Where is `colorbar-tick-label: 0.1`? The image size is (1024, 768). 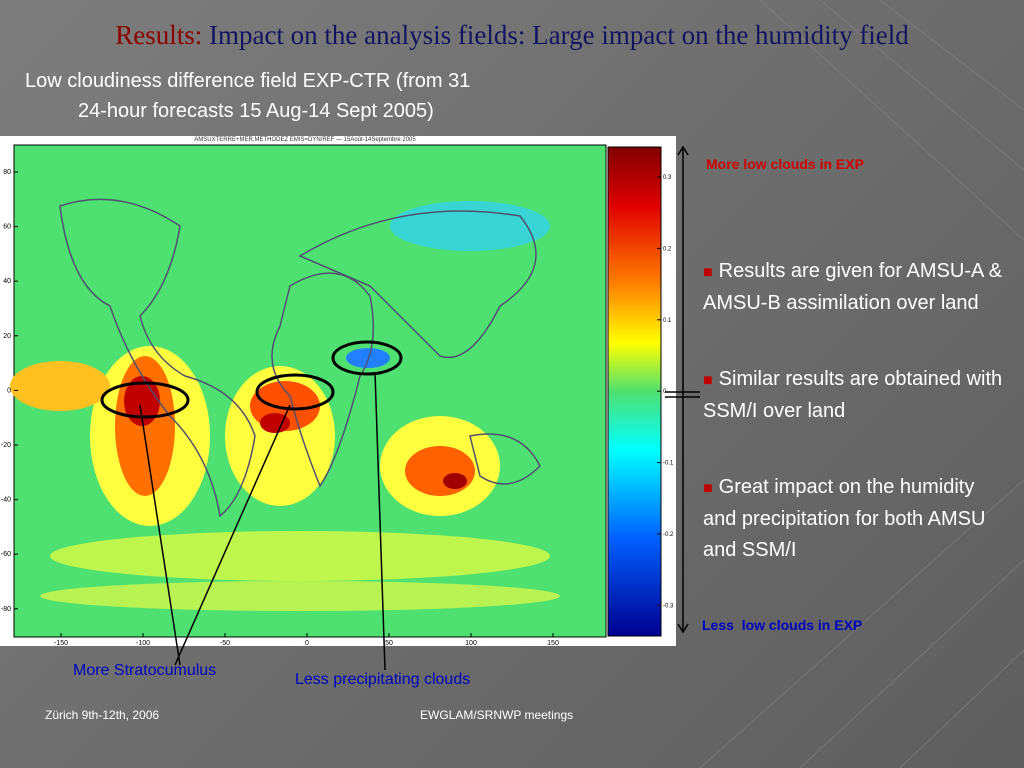
colorbar-tick-label: 0.1 is located at coordinates (667, 321).